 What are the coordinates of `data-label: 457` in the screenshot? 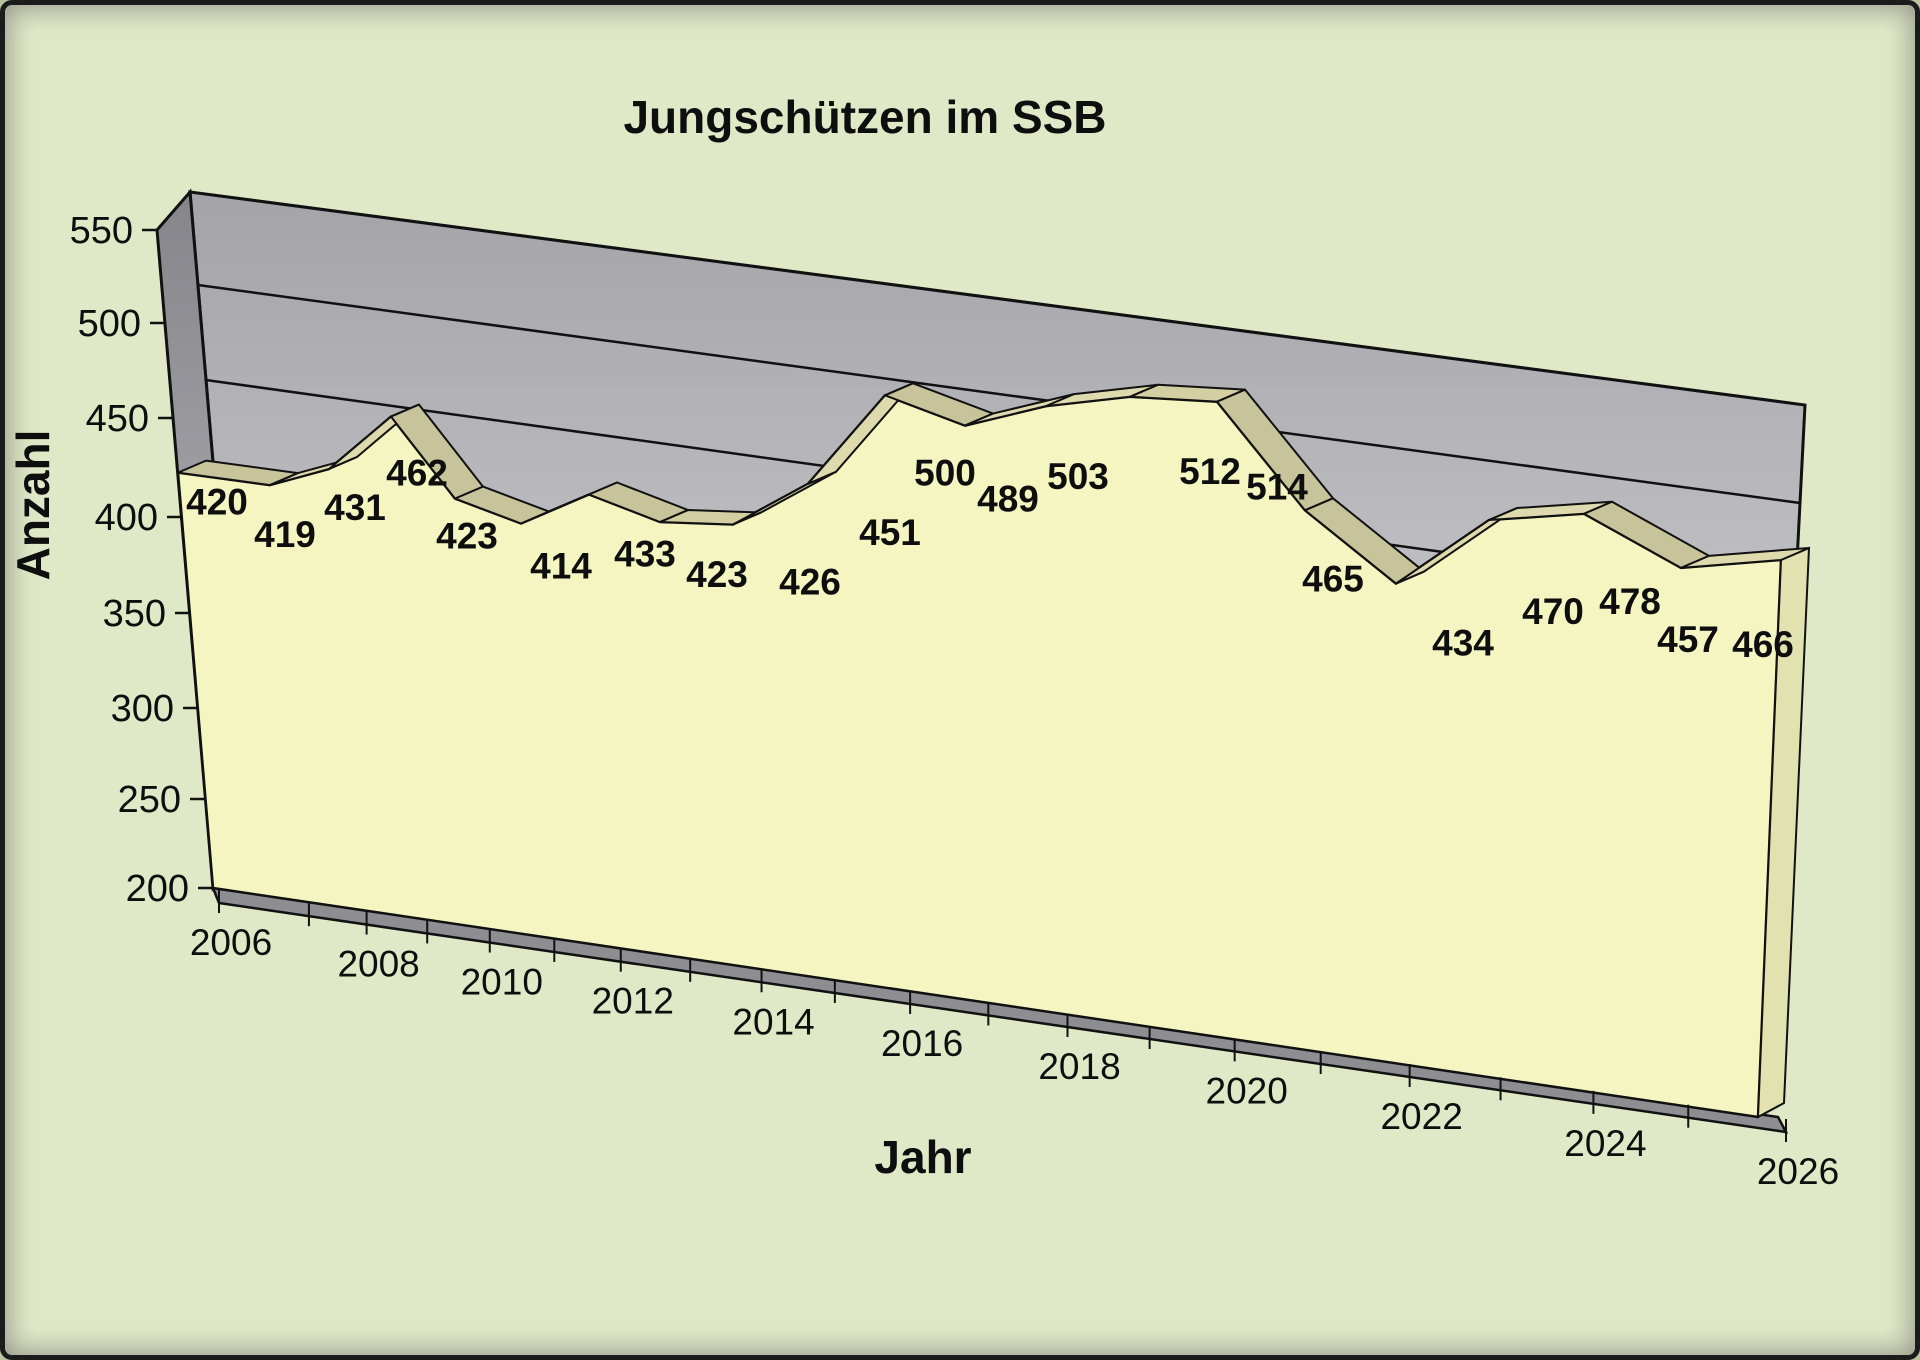 It's located at (1688, 639).